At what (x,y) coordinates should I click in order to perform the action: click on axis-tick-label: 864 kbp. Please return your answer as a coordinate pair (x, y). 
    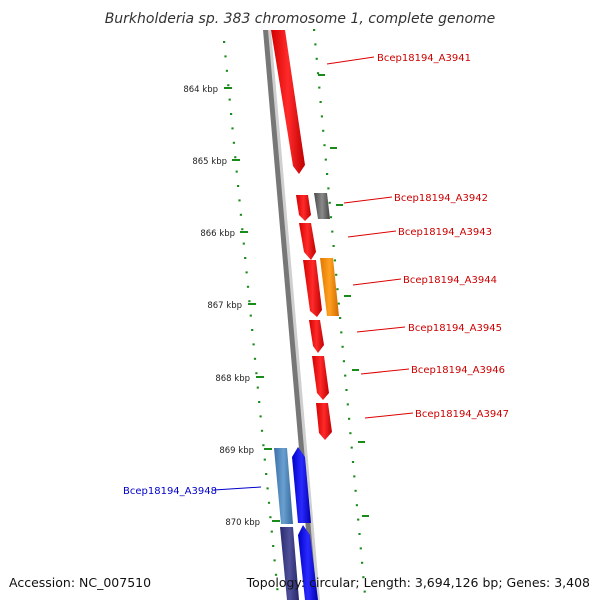
    Looking at the image, I should click on (200, 90).